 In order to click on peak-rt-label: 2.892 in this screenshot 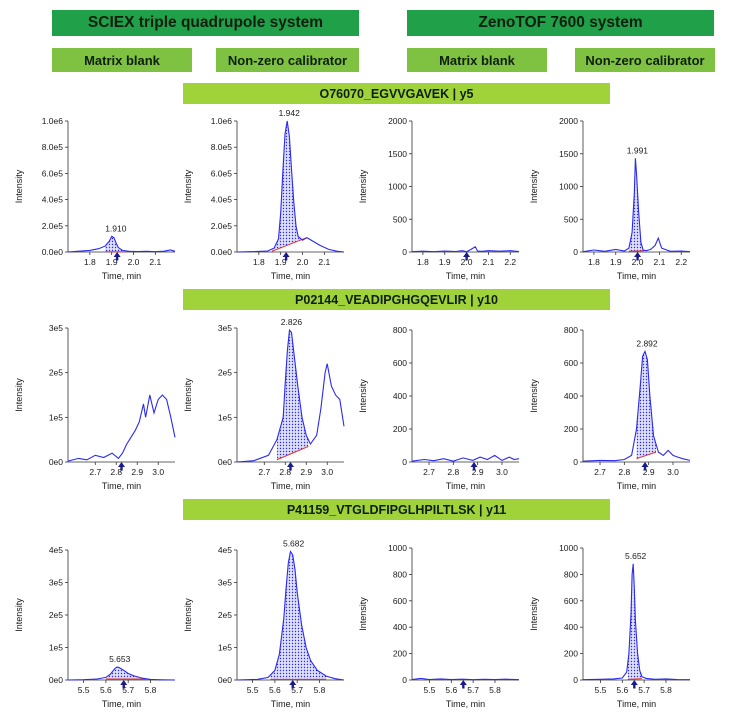, I will do `click(647, 343)`.